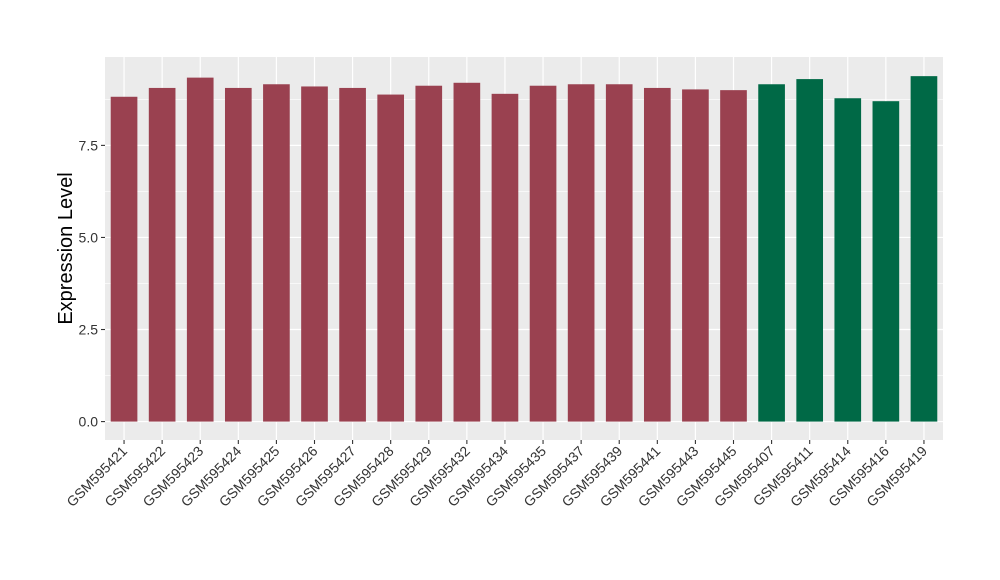 The height and width of the screenshot is (580, 1000). Describe the element at coordinates (505, 257) in the screenshot. I see `bar-GSM595434` at that location.